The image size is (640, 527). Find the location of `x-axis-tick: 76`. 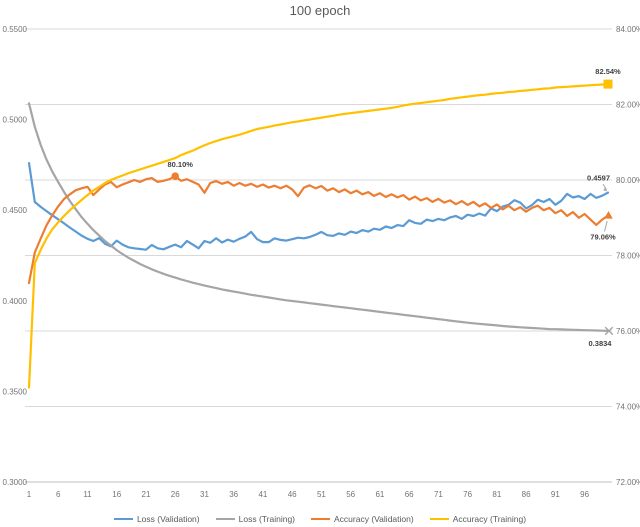

x-axis-tick: 76 is located at coordinates (467, 494).